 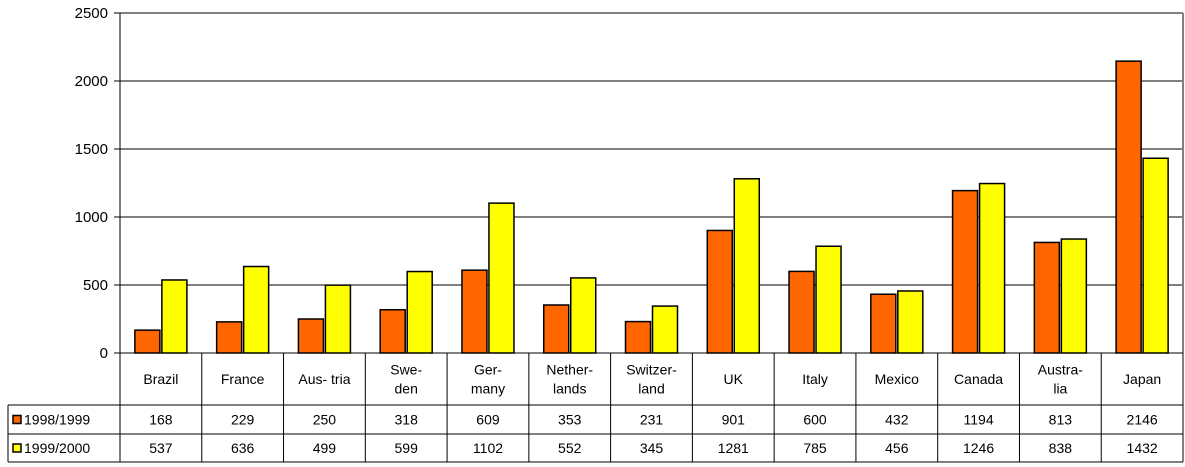 What do you see at coordinates (57, 420) in the screenshot?
I see `legend-label-1: 1998/1999` at bounding box center [57, 420].